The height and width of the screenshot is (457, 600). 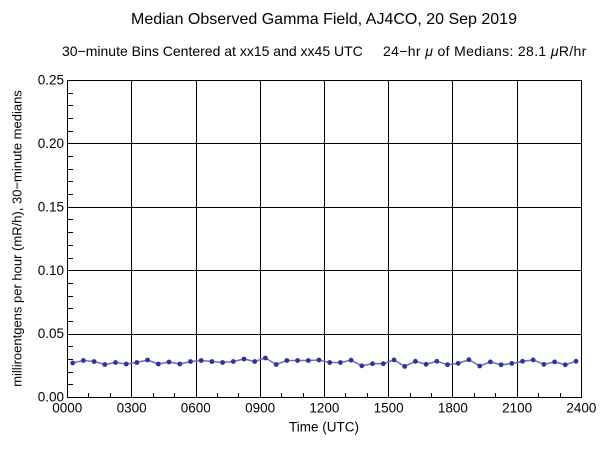 I want to click on svg-text: 1800, so click(x=453, y=407).